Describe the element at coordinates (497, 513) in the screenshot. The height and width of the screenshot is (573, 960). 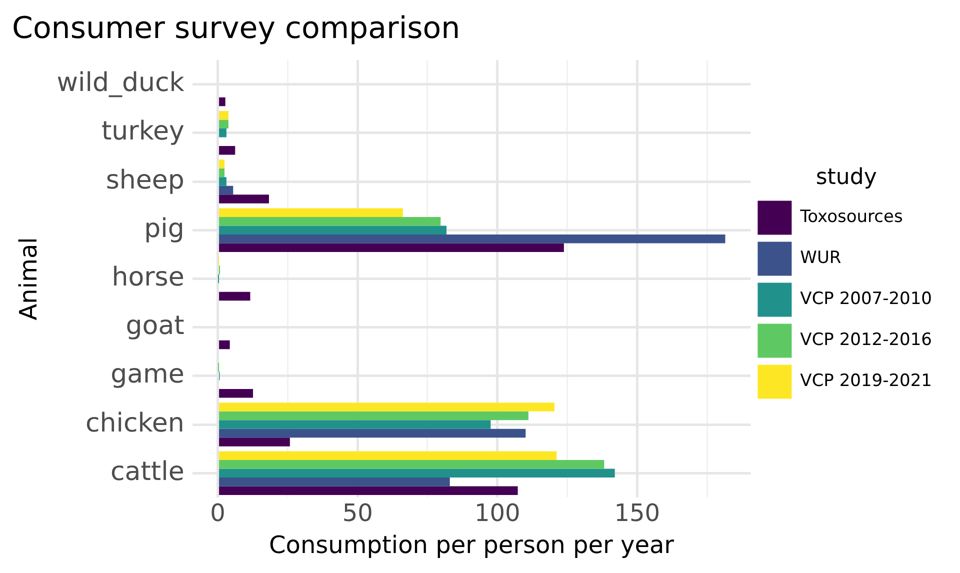
I see `x-tick-label: 100` at that location.